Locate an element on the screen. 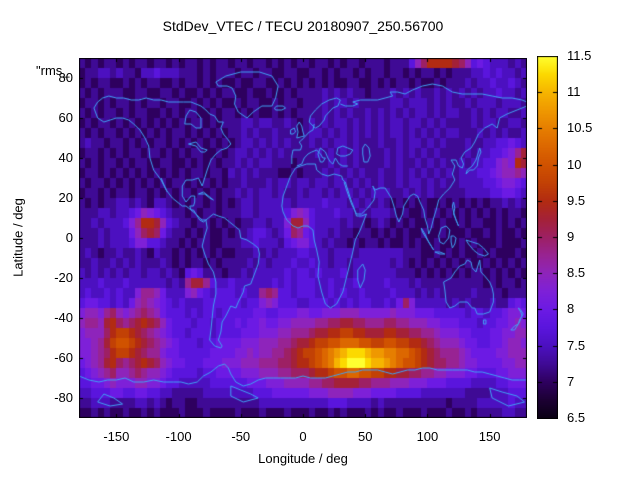 The width and height of the screenshot is (640, 480). y-tick-label: 80 is located at coordinates (65, 77).